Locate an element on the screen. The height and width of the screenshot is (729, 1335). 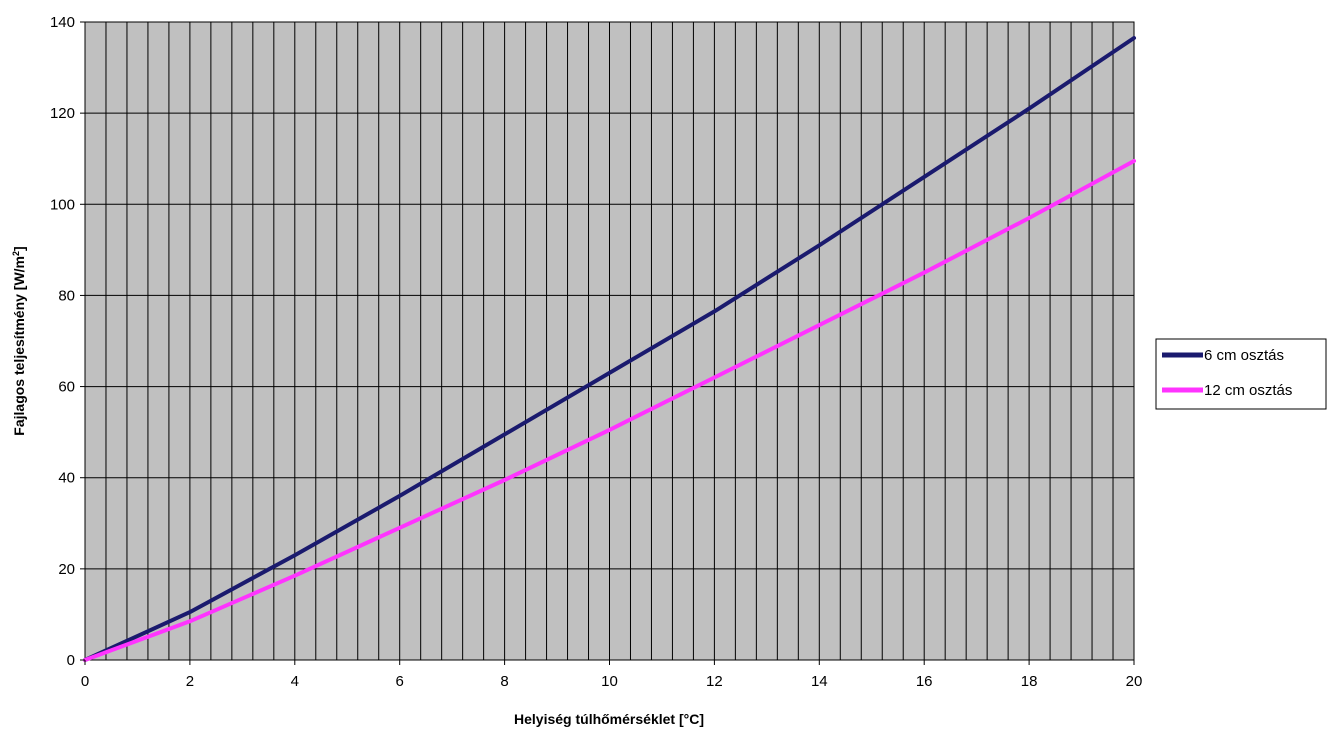
x-tick-label: 16 is located at coordinates (924, 681).